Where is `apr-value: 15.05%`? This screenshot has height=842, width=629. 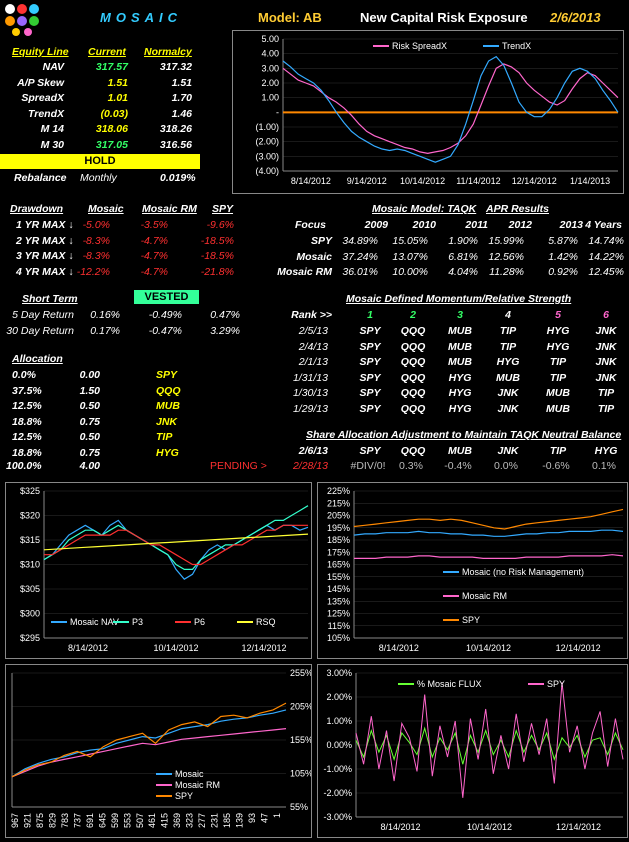
apr-value: 15.05% is located at coordinates (410, 241).